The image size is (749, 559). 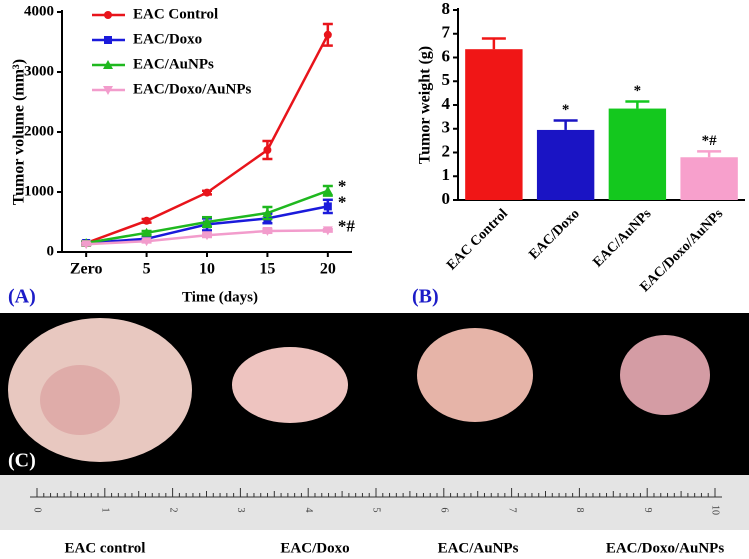 What do you see at coordinates (446, 9) in the screenshot?
I see `y-tick-label: 8` at bounding box center [446, 9].